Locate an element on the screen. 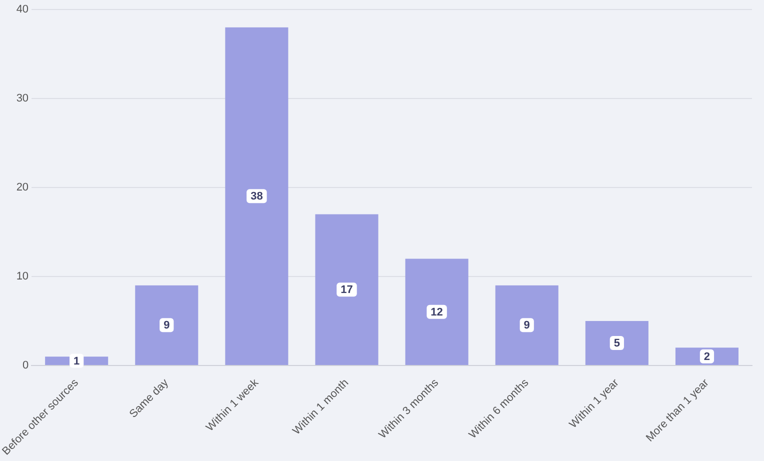 The image size is (764, 461). data-label: 1 is located at coordinates (77, 361).